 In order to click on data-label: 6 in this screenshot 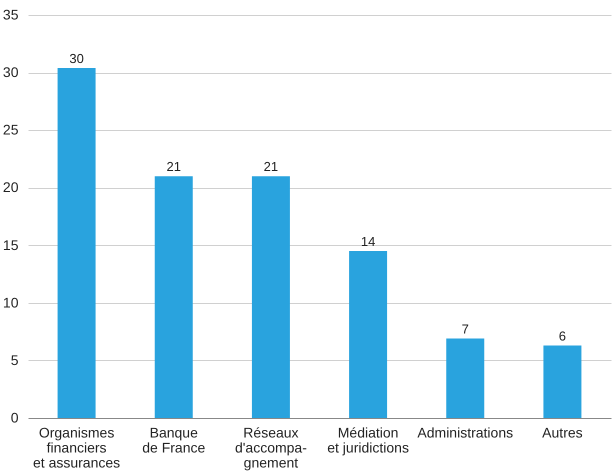, I will do `click(562, 336)`.